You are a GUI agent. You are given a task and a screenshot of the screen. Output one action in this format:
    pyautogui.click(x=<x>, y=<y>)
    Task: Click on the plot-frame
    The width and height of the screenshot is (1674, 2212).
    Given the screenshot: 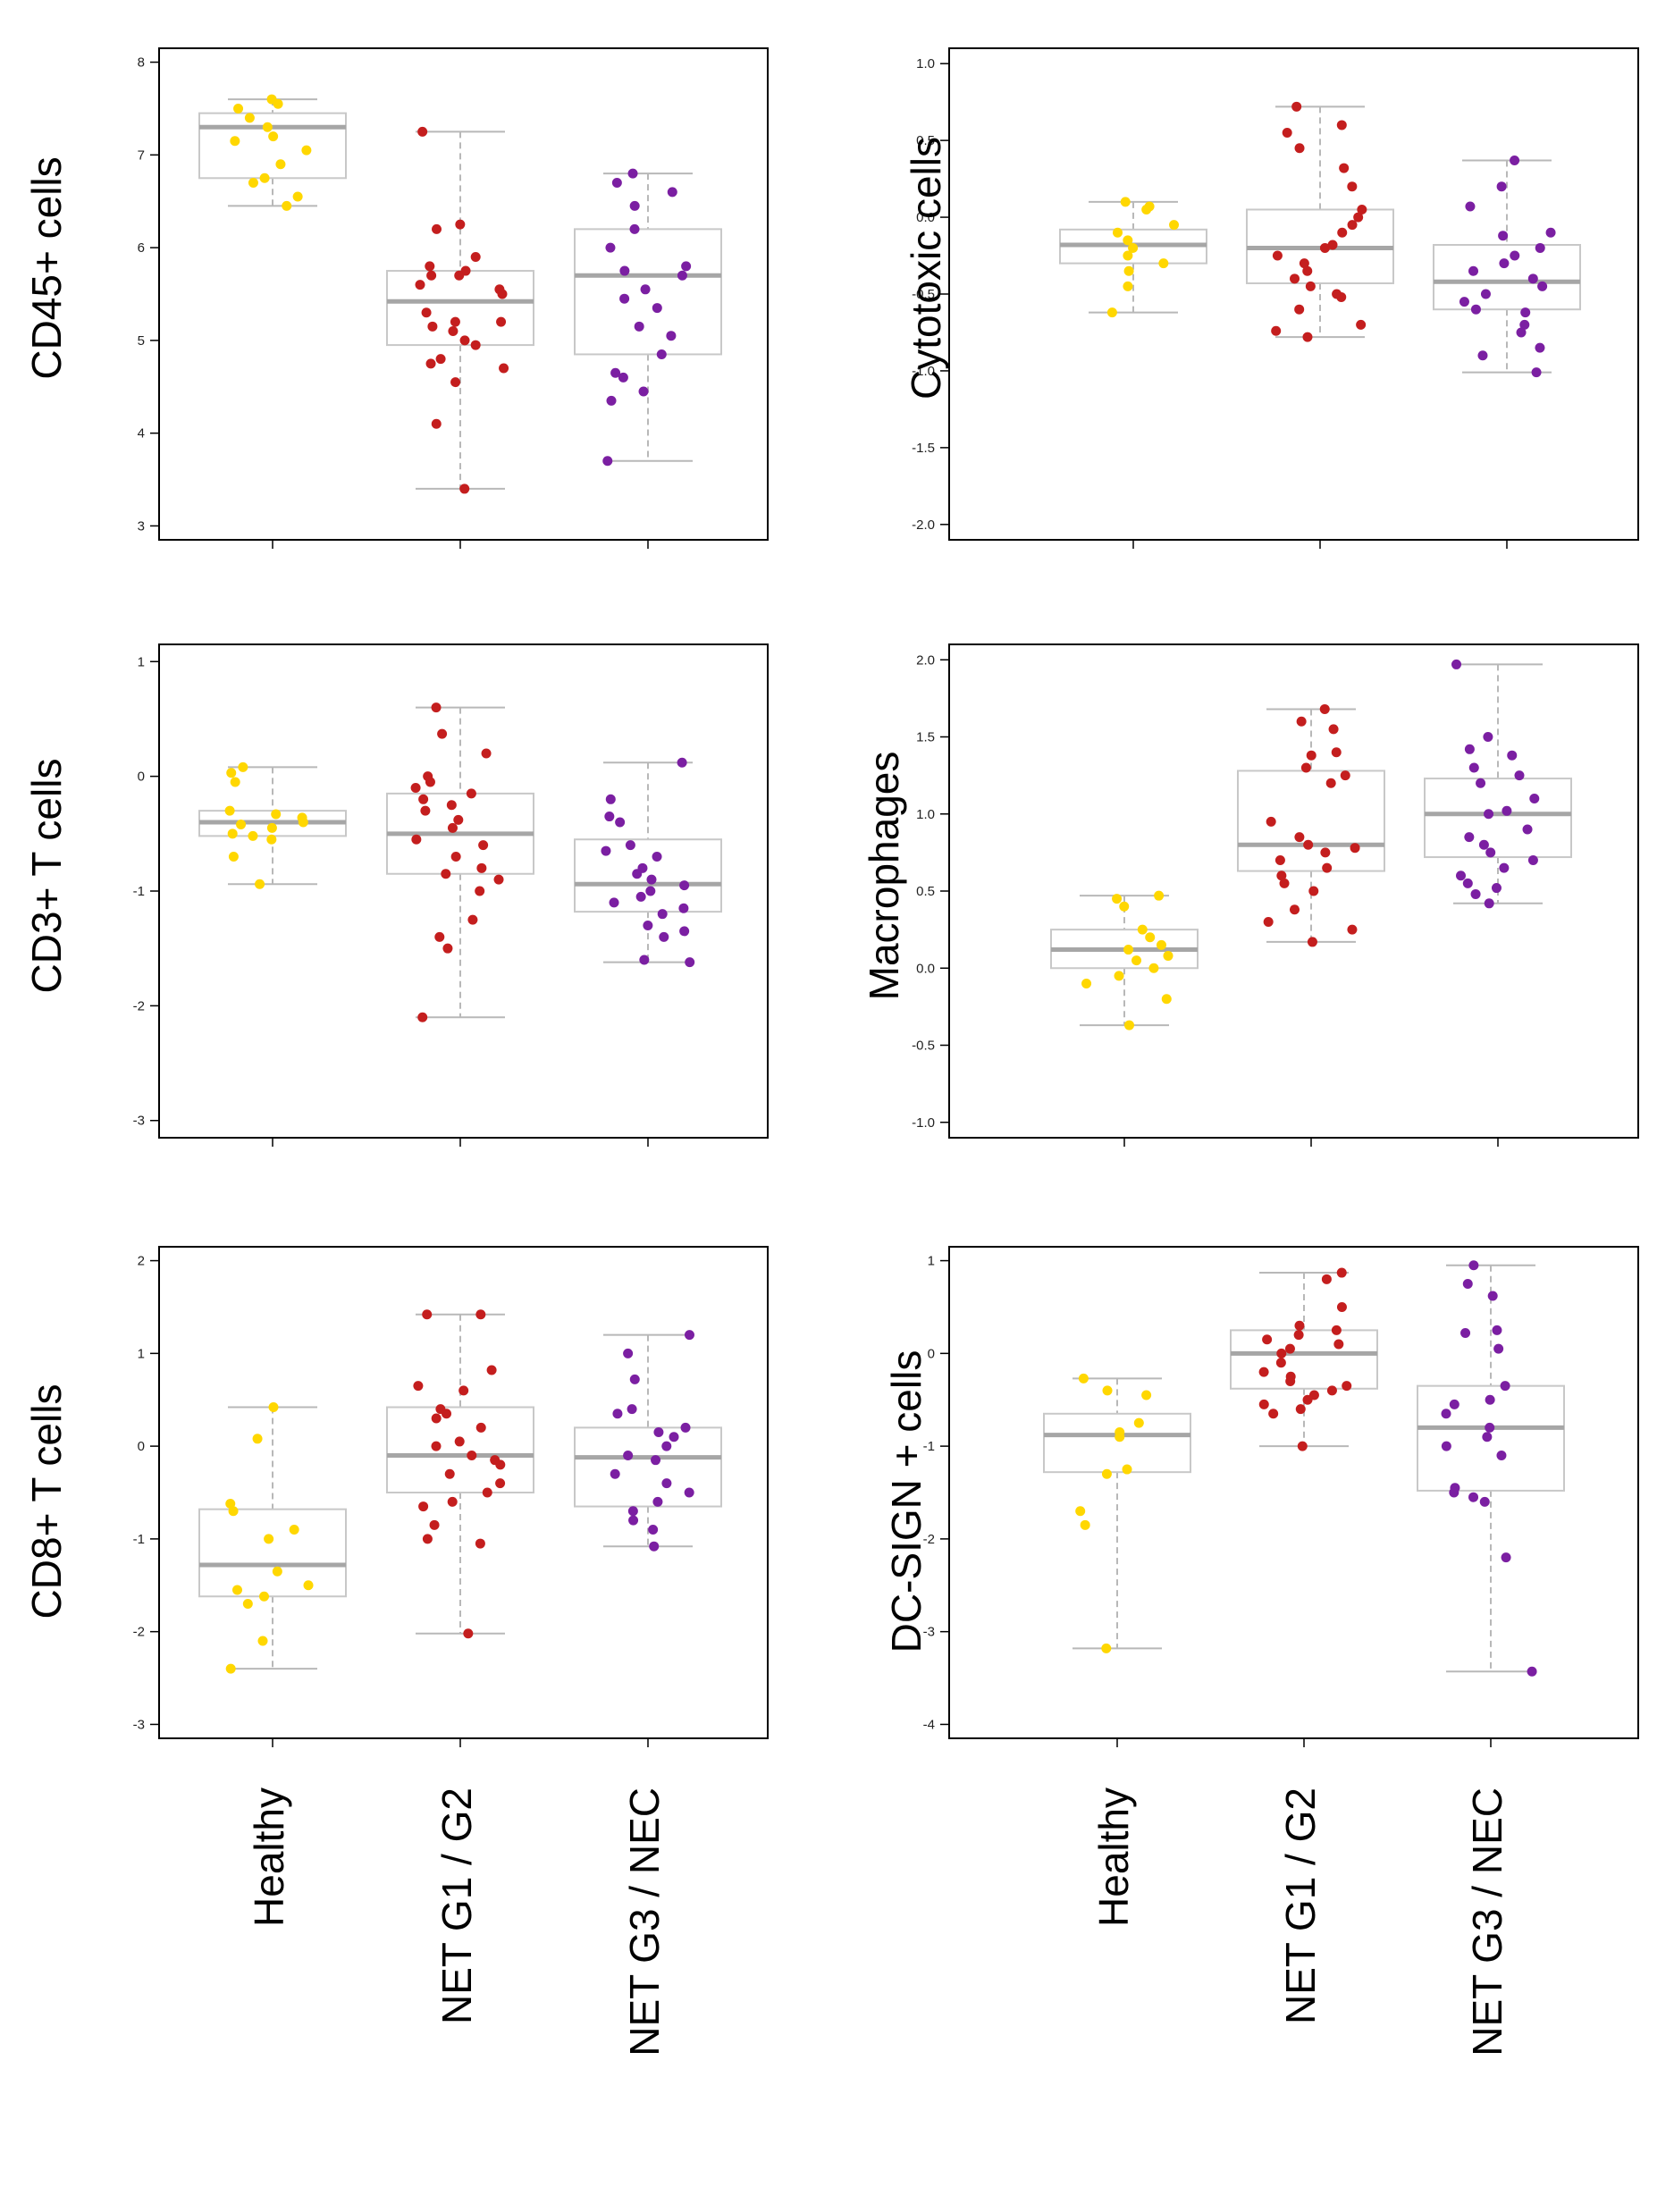 What is the action you would take?
    pyautogui.click(x=1293, y=891)
    